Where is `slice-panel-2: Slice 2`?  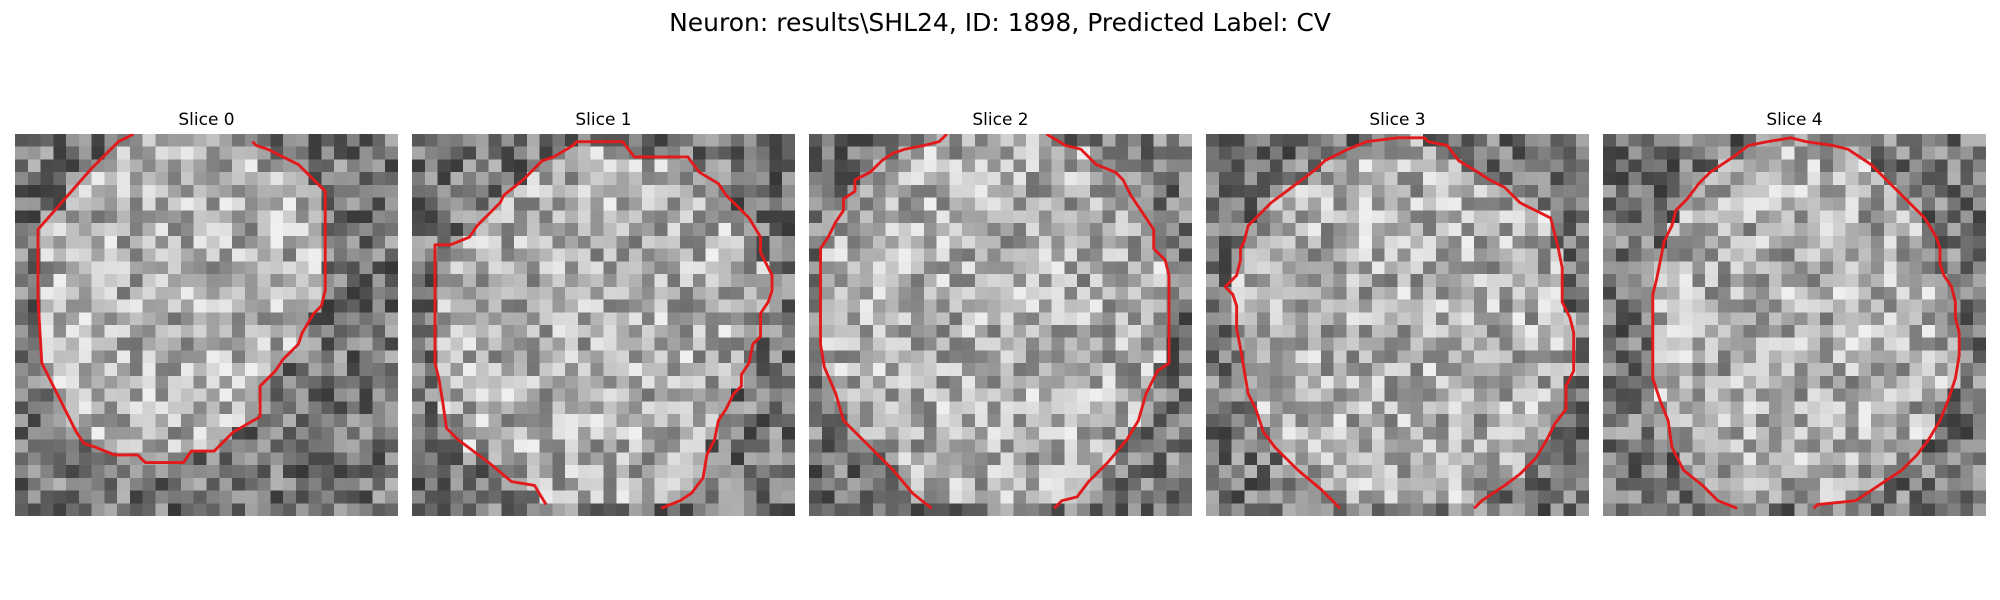
slice-panel-2: Slice 2 is located at coordinates (1000, 313).